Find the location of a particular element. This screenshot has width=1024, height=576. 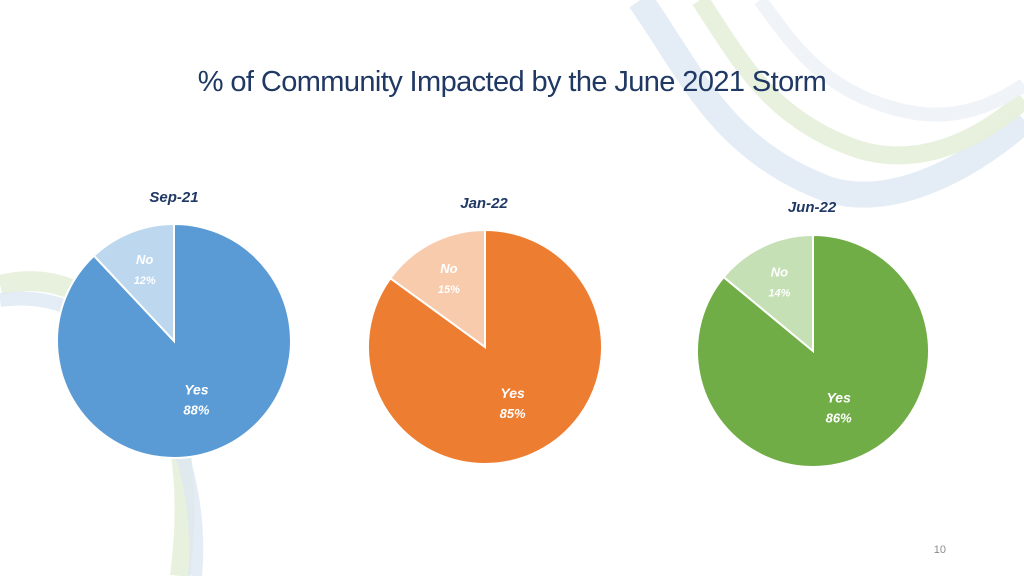

pie-slice-jun-22-no is located at coordinates (768, 293).